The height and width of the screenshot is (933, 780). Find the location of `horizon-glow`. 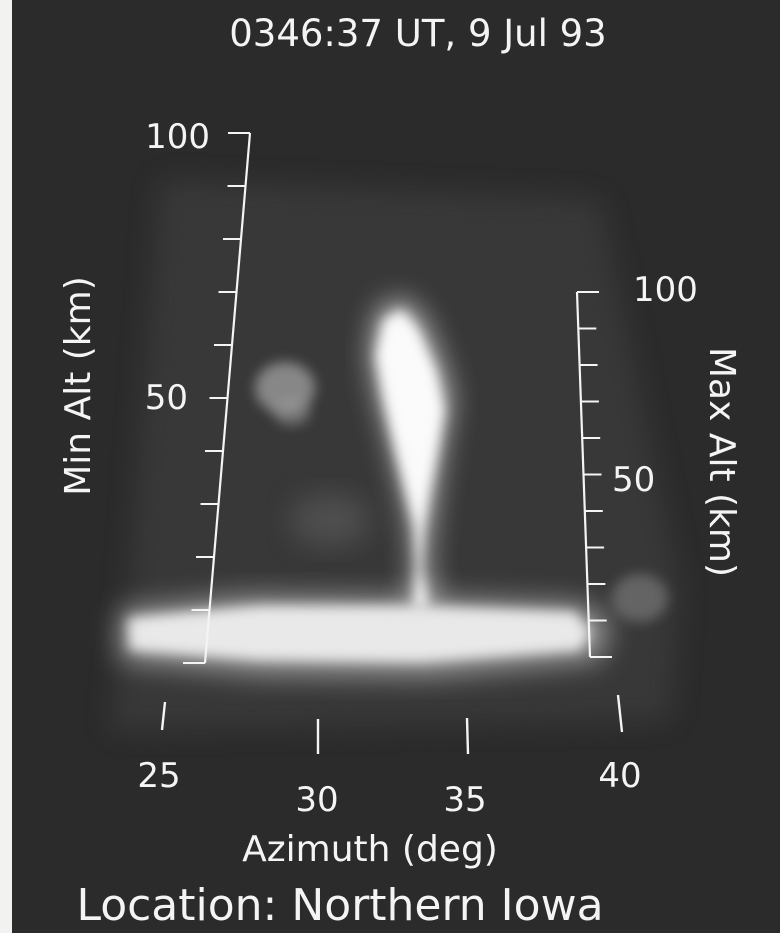

horizon-glow is located at coordinates (365, 636).